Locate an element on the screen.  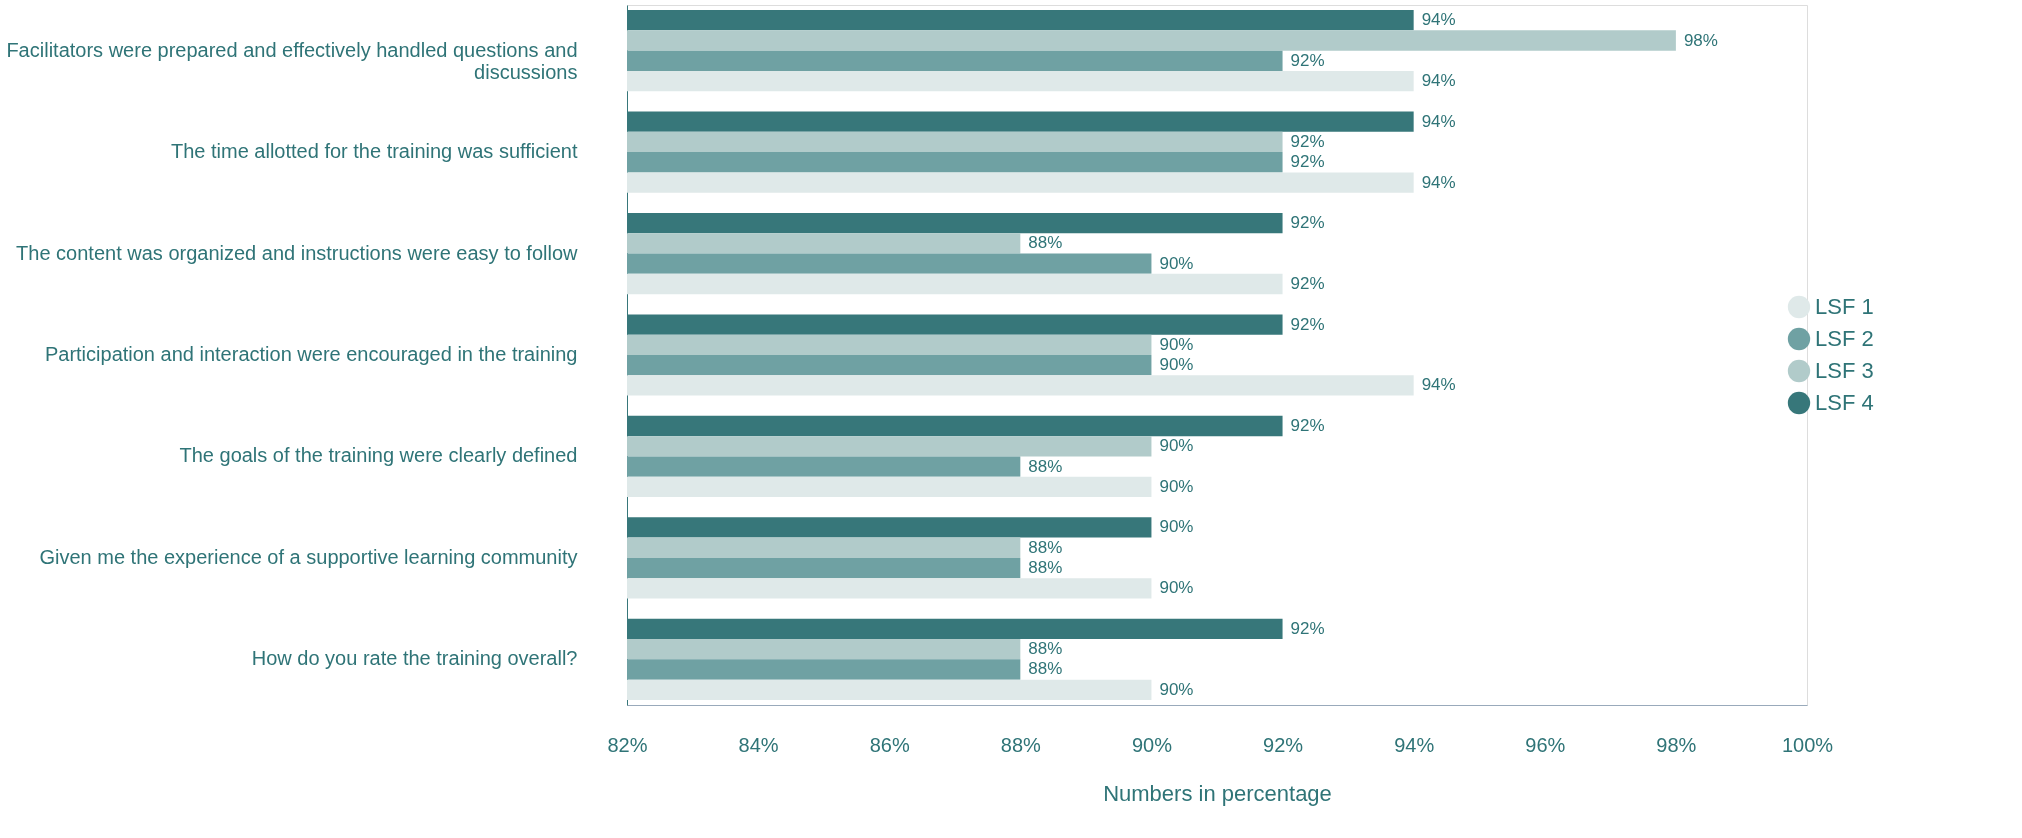
legend-label: LSF 2 is located at coordinates (1844, 338).